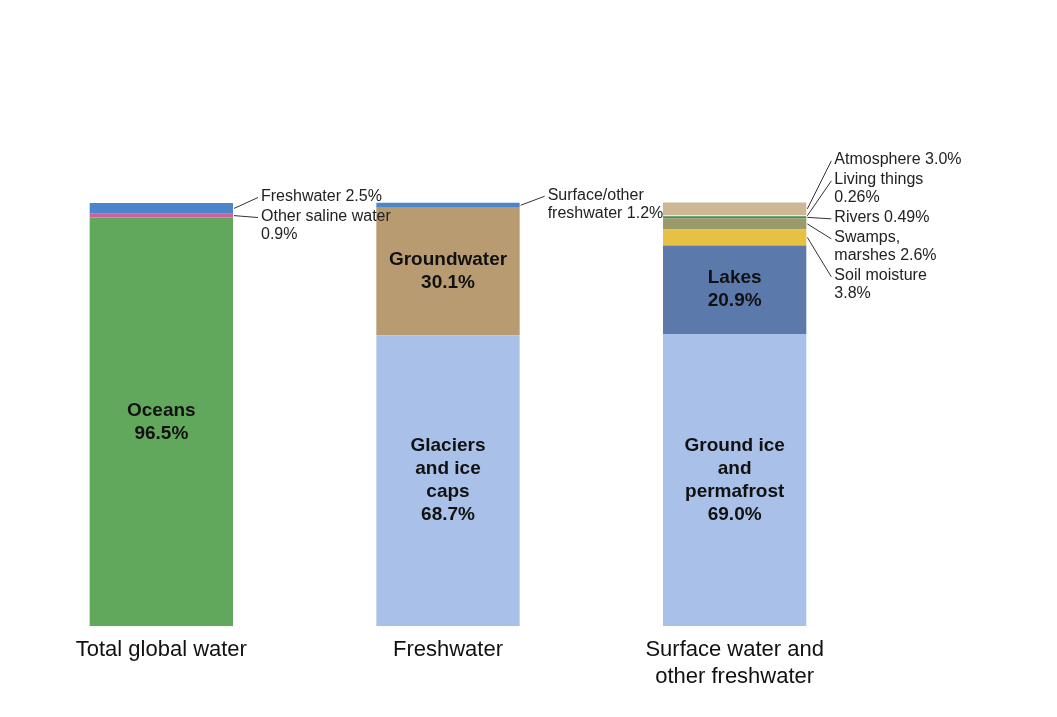 The height and width of the screenshot is (717, 1057). What do you see at coordinates (448, 514) in the screenshot?
I see `data-label: 68.7%` at bounding box center [448, 514].